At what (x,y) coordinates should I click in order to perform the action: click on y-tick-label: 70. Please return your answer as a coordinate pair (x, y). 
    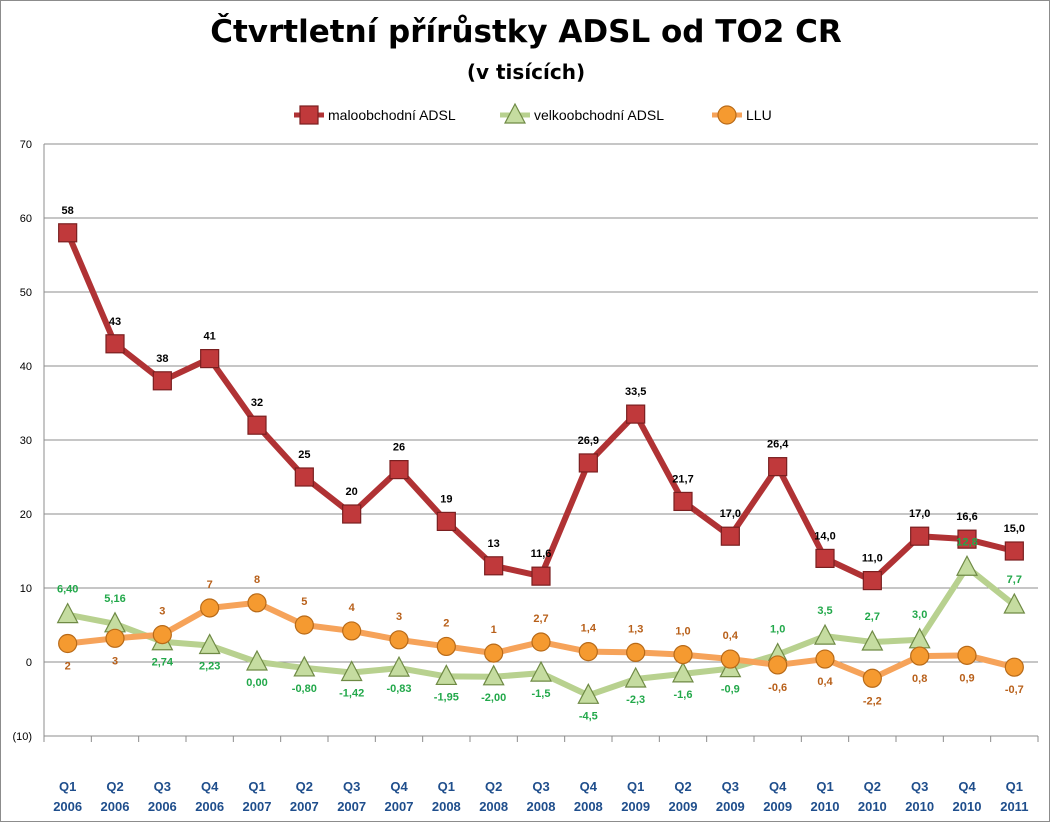
    Looking at the image, I should click on (26, 145).